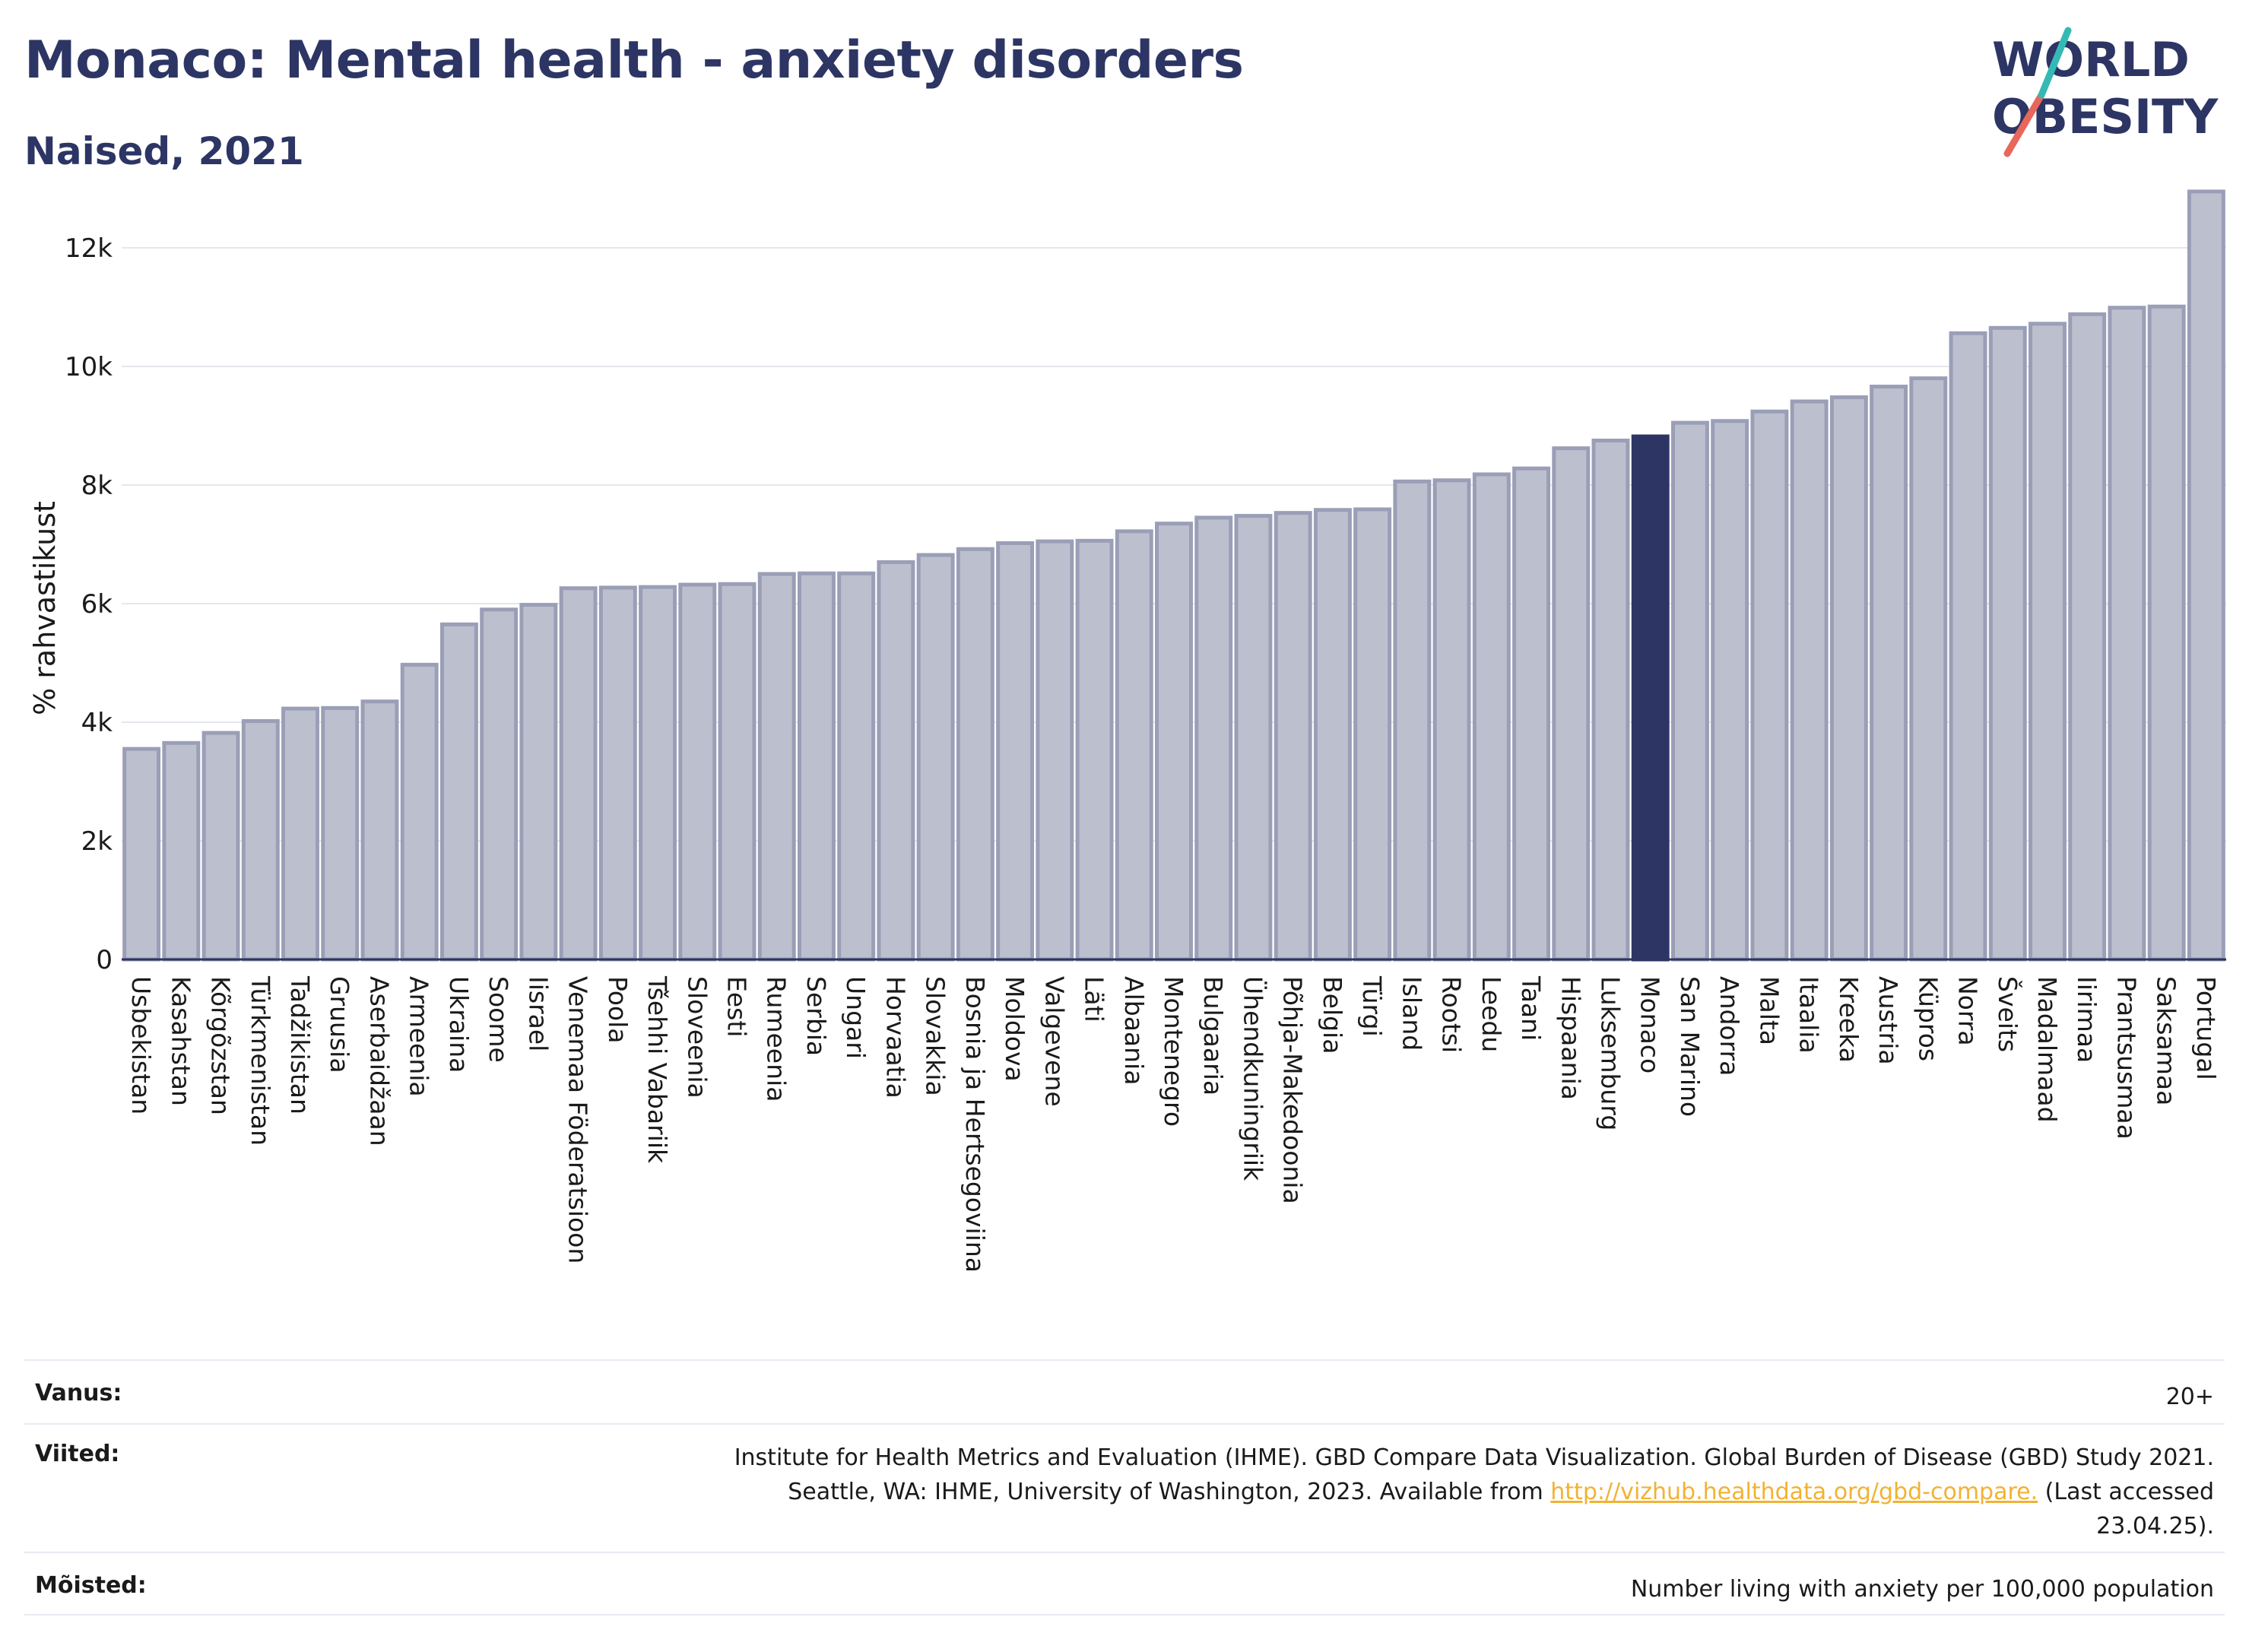  Describe the element at coordinates (975, 1124) in the screenshot. I see `x-tick-label: Bosnia ja Hertsegoviina` at that location.